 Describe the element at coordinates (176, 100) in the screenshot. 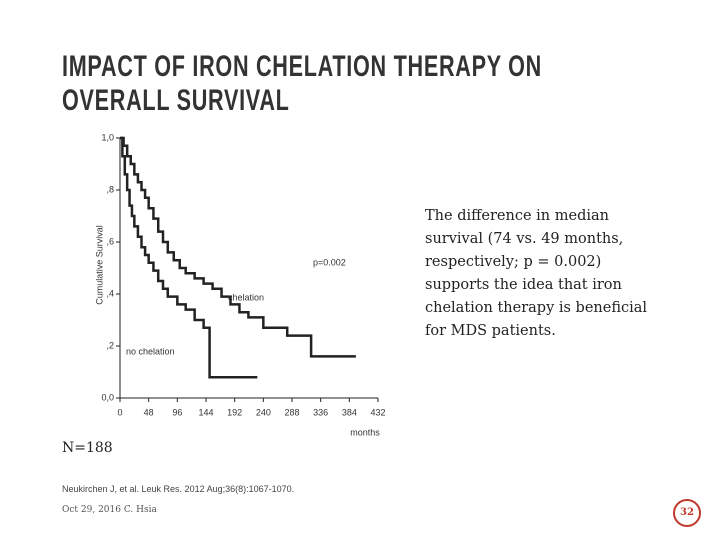

I see `title-line: OVERALL SURVIVAL` at that location.